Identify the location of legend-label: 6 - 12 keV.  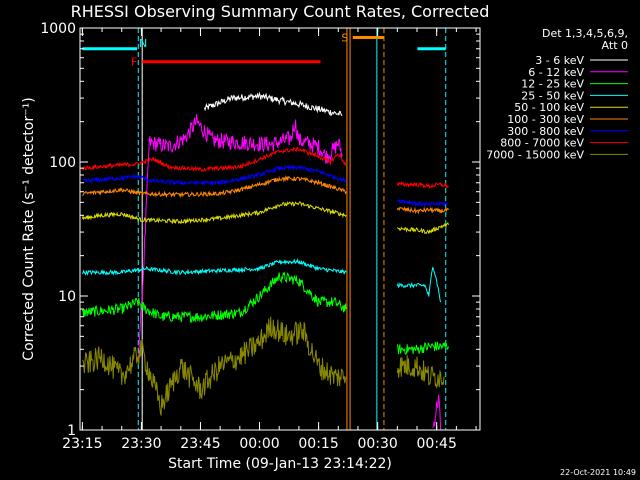
(556, 72).